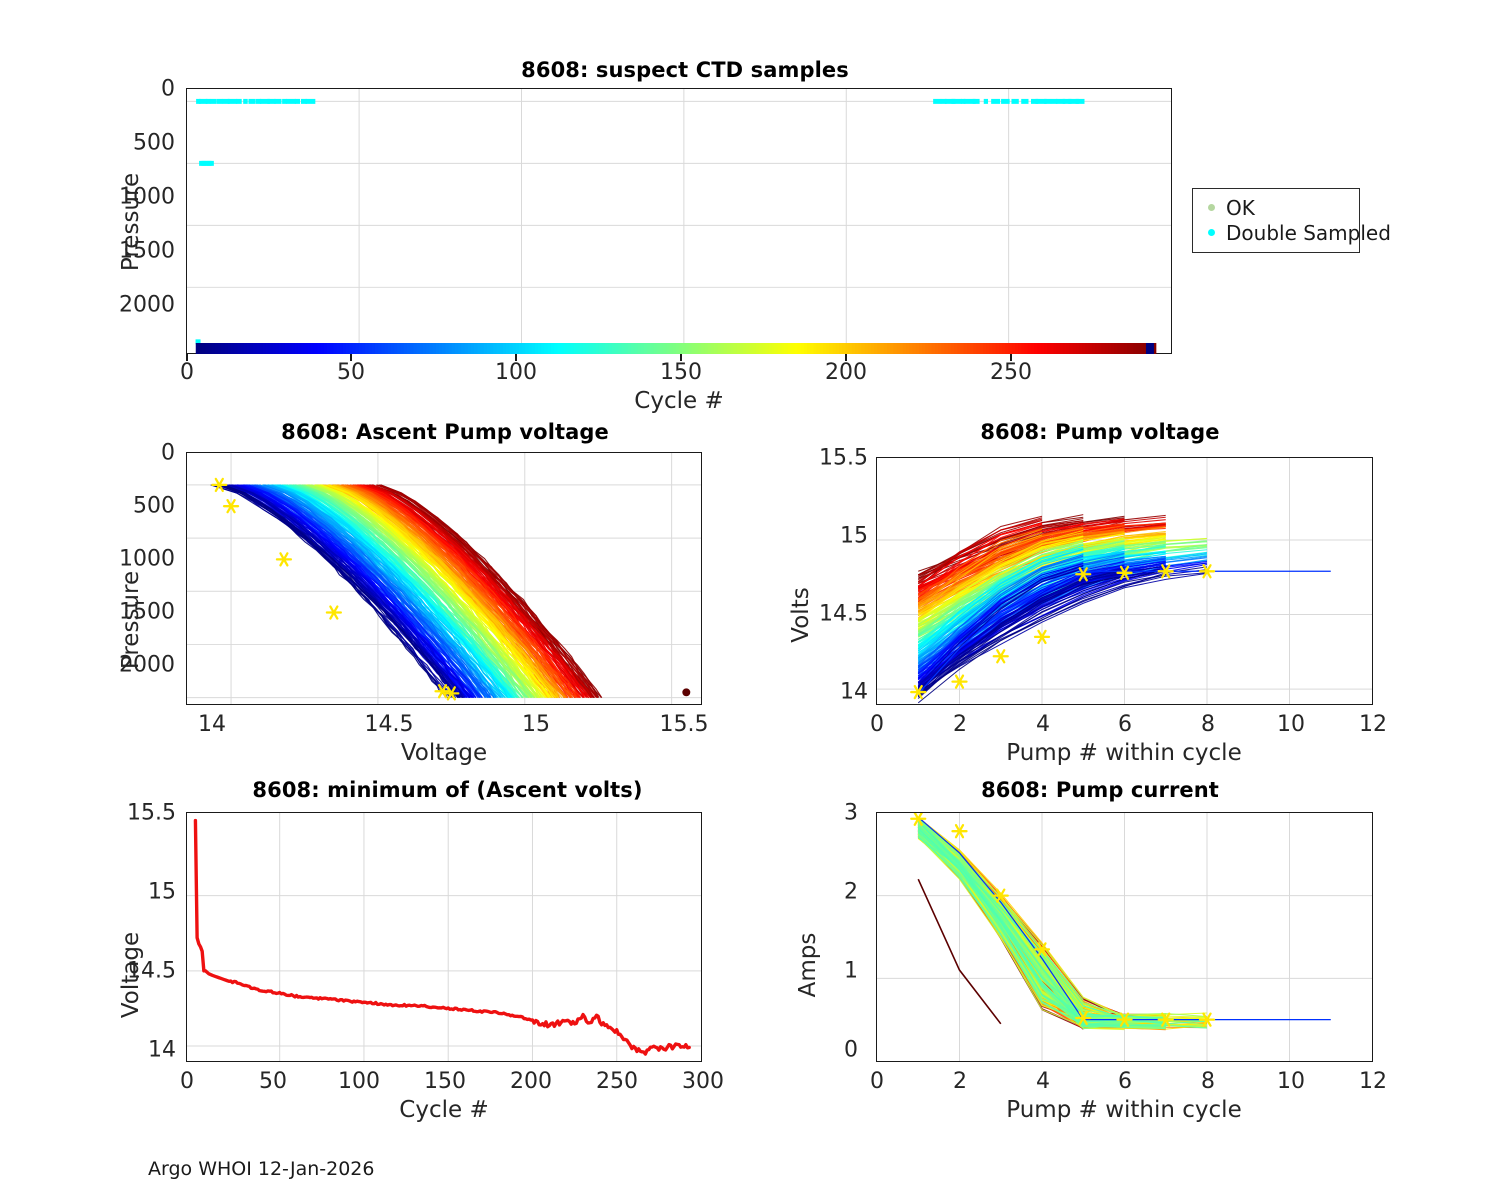 The width and height of the screenshot is (1500, 1200). What do you see at coordinates (151, 971) in the screenshot?
I see `minv-ytick-14p5: 14.5` at bounding box center [151, 971].